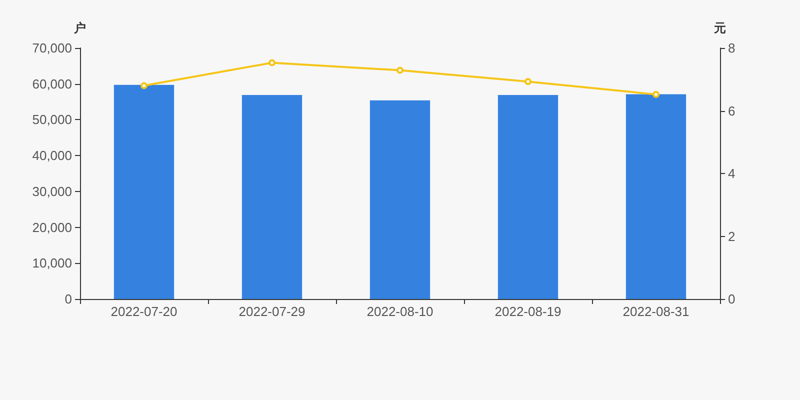 The image size is (800, 400). I want to click on y-tick-label: 50,000, so click(52, 120).